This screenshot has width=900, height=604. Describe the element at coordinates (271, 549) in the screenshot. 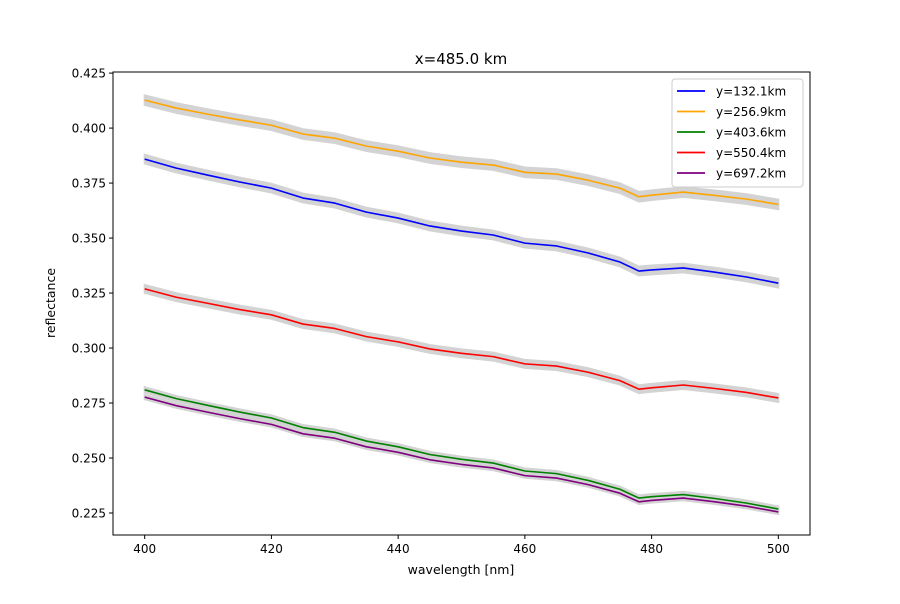

I see `x-tick-label: 420` at that location.